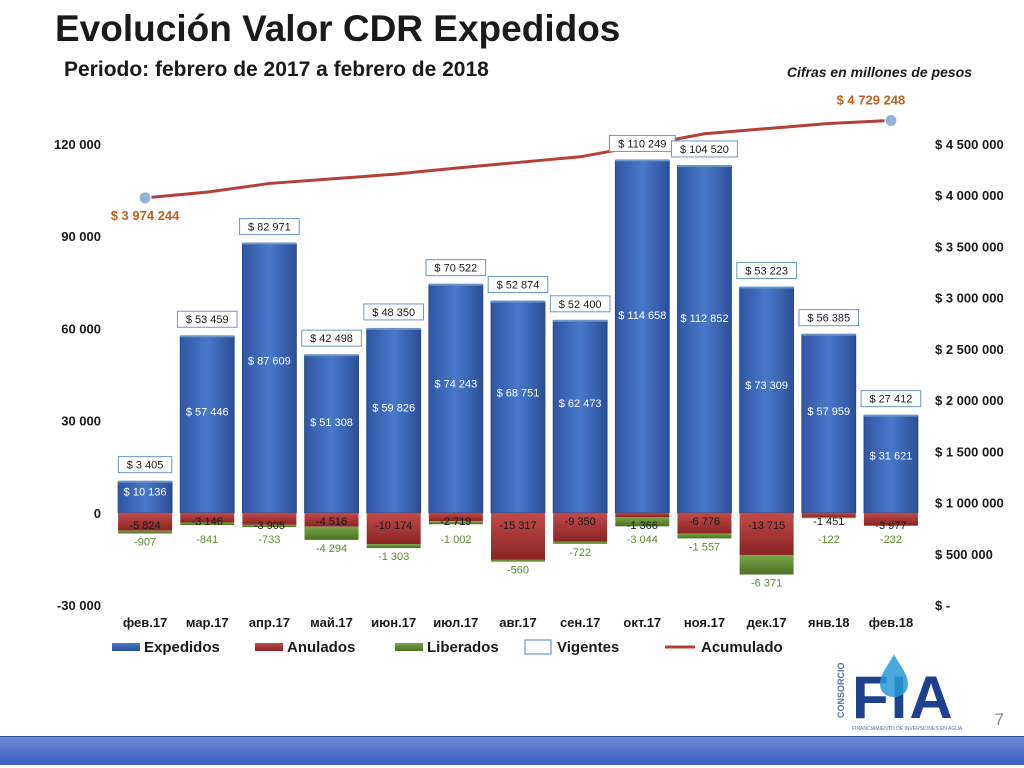  I want to click on y-right-tick-label: $ 4 000 000, so click(969, 195).